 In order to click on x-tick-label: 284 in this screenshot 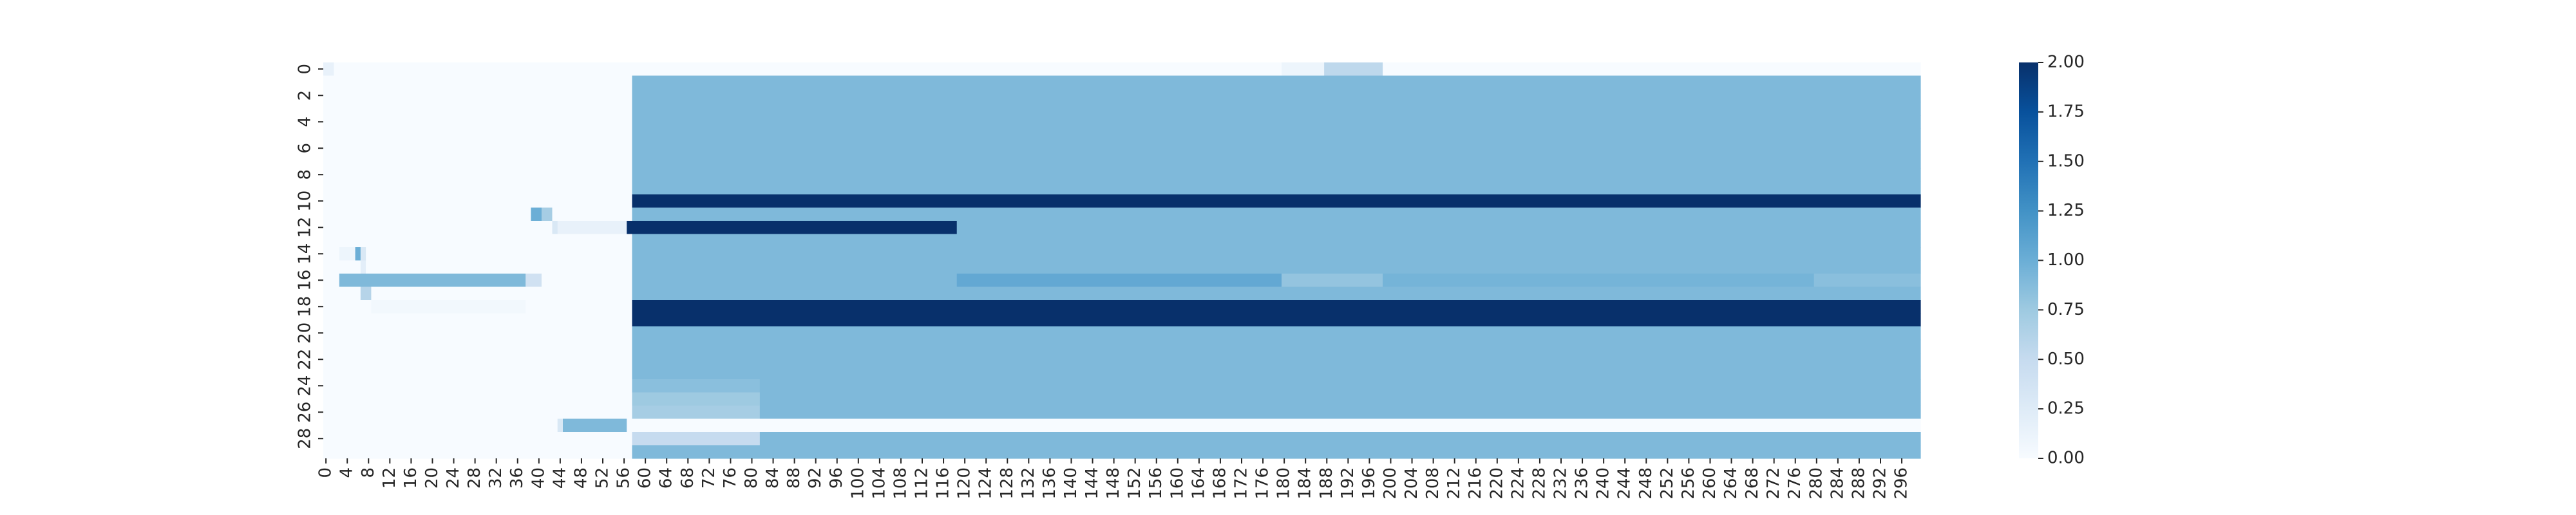, I will do `click(1837, 484)`.